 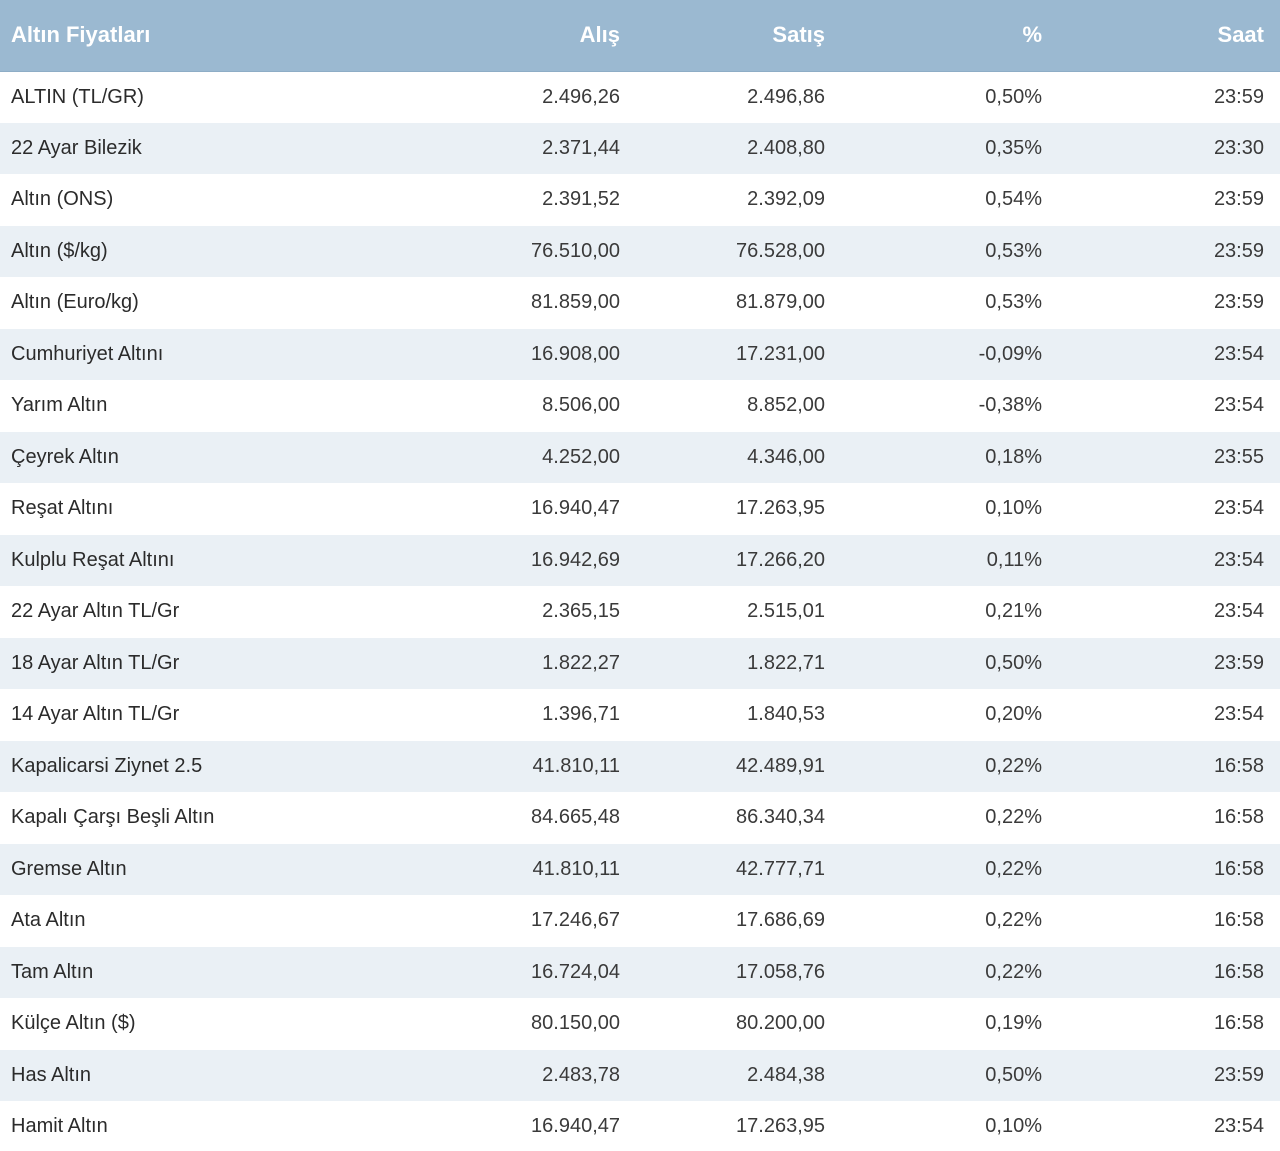 I want to click on row-buy-price: 41.810,11, so click(x=547, y=869).